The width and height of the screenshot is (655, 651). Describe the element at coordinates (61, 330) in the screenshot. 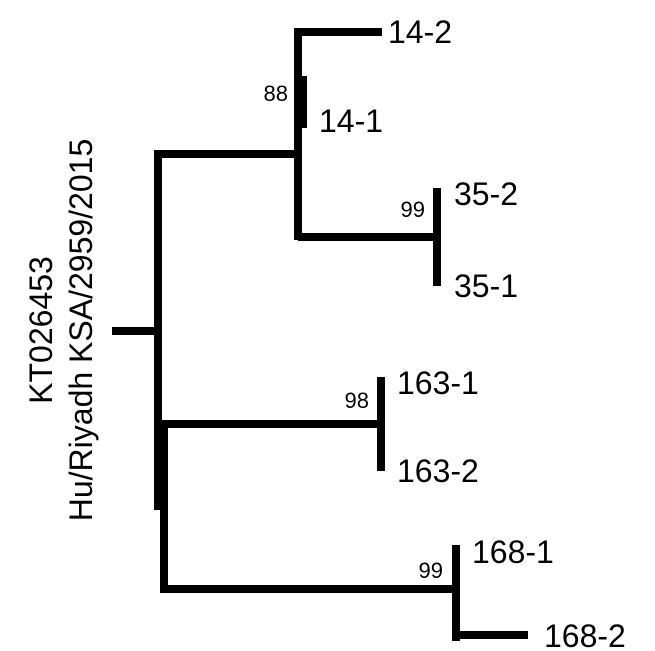

I see `reference-label: KT026453 Hu/Riyadh KSA/2959/2015` at that location.